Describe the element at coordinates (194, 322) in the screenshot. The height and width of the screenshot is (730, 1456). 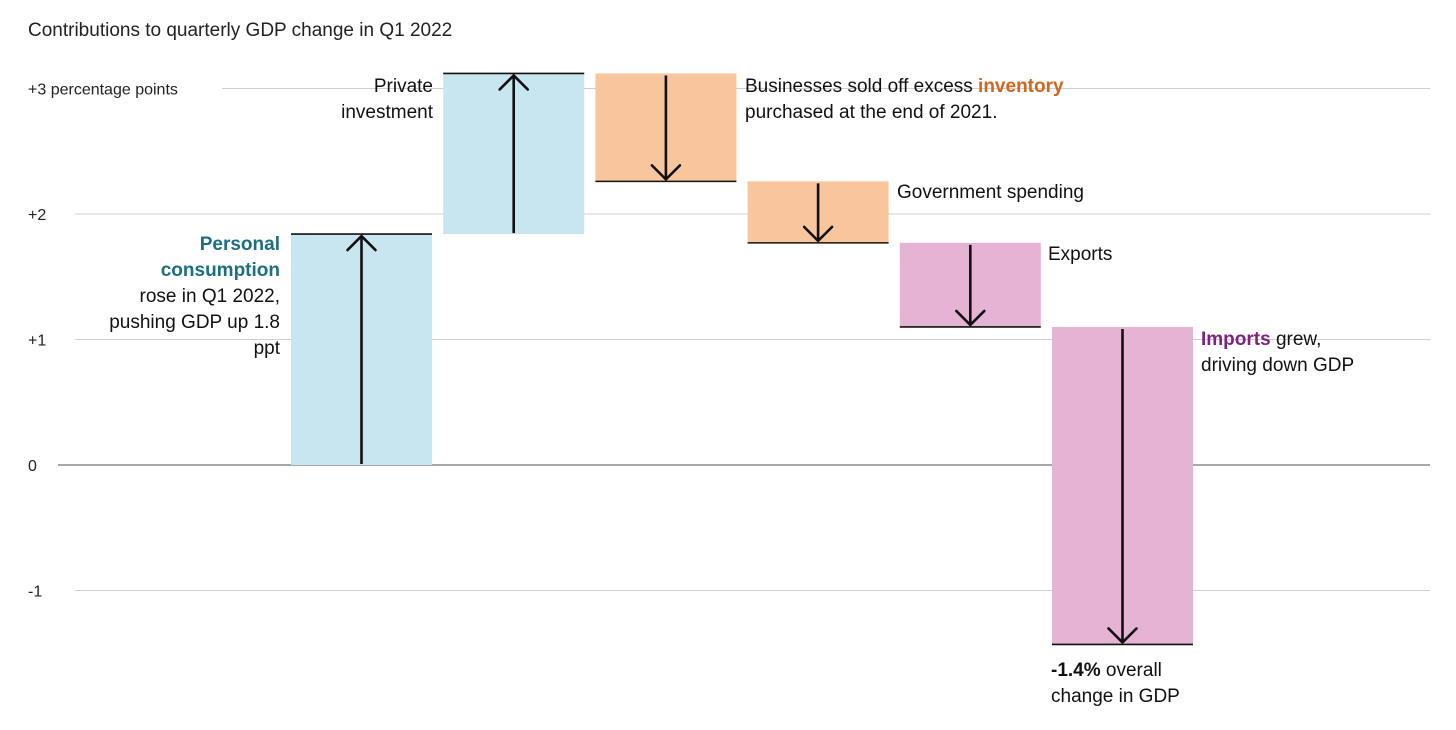
I see `consumption-text: rose in Q1 2022, pushing GDP up 1.8 ppt` at that location.